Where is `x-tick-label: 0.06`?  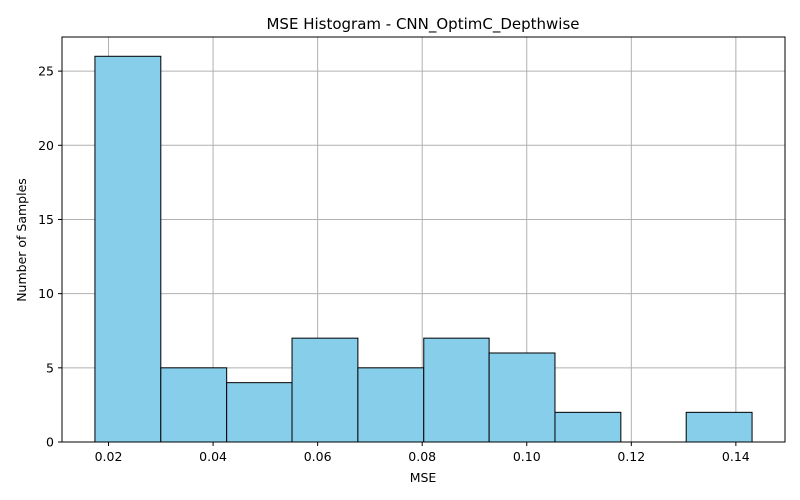 x-tick-label: 0.06 is located at coordinates (318, 456).